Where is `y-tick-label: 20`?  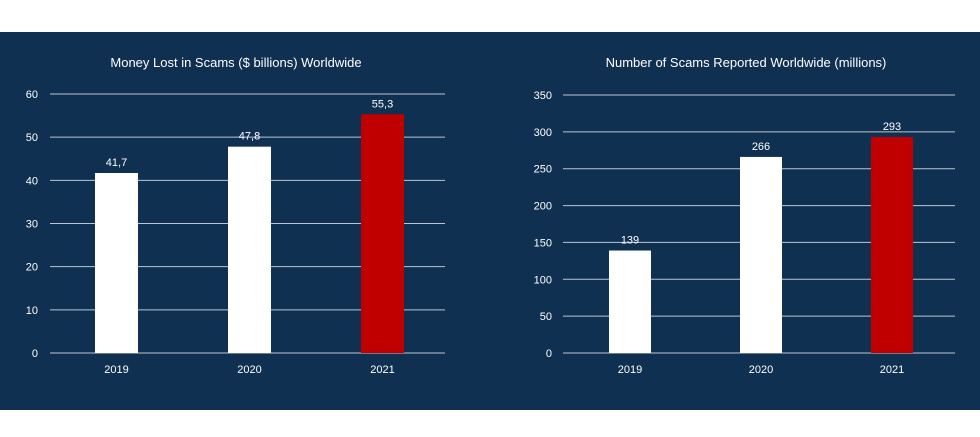
y-tick-label: 20 is located at coordinates (32, 268).